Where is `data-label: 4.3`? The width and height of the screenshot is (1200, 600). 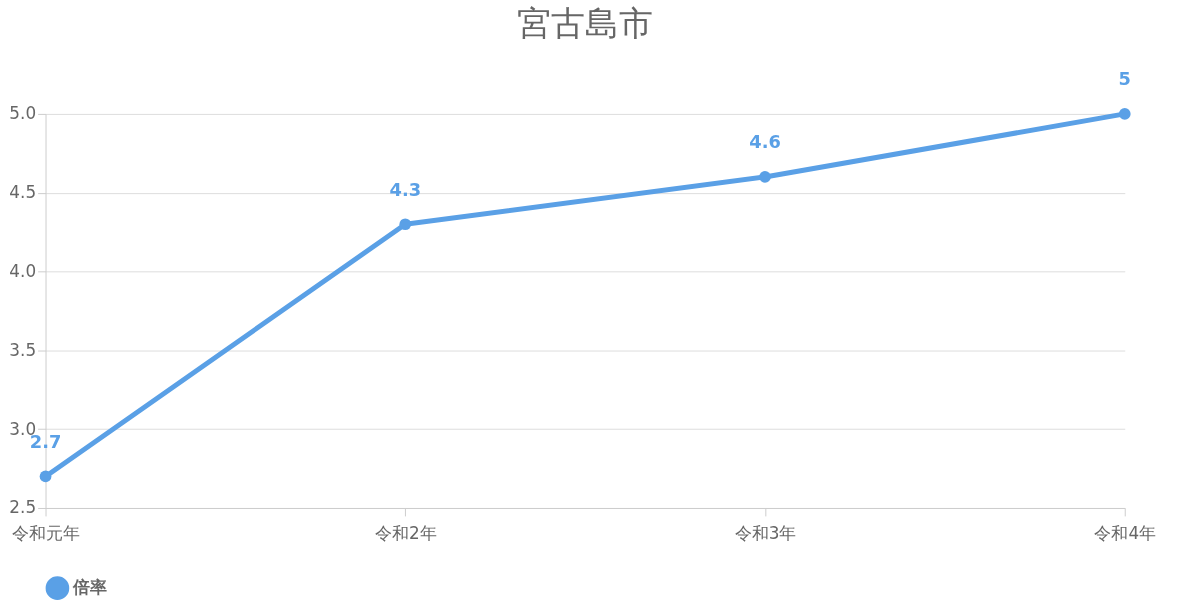
data-label: 4.3 is located at coordinates (405, 189).